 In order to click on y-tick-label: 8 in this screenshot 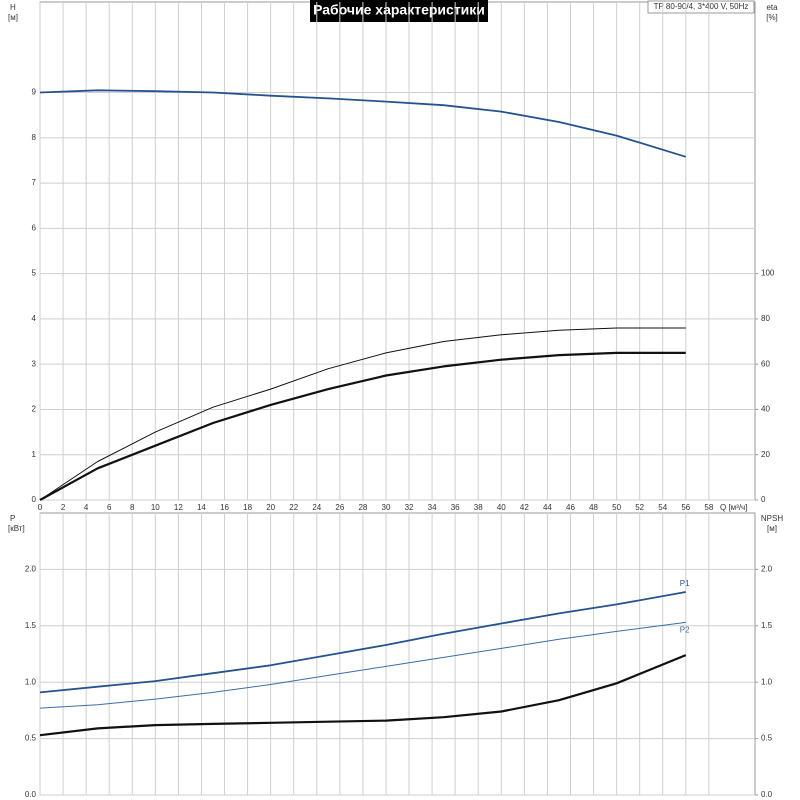, I will do `click(34, 137)`.